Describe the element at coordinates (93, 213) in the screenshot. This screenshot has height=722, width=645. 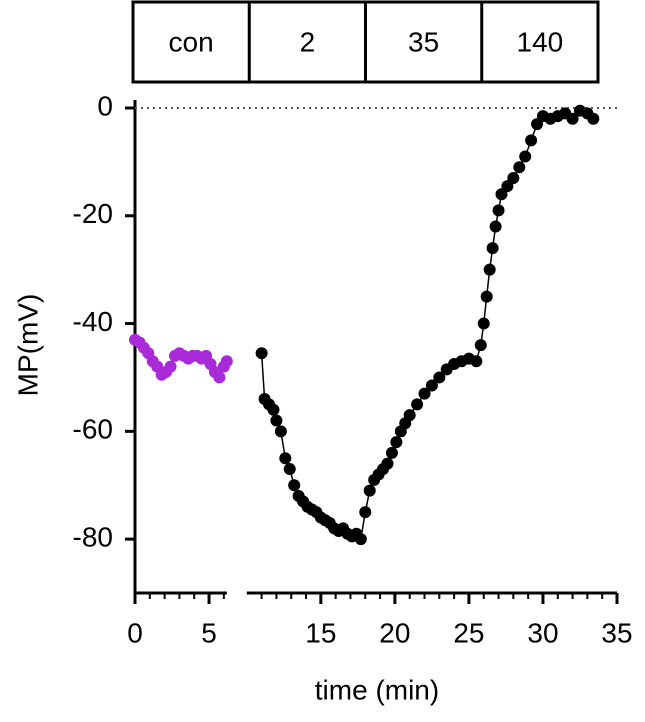
I see `y-tick-label: -20` at that location.